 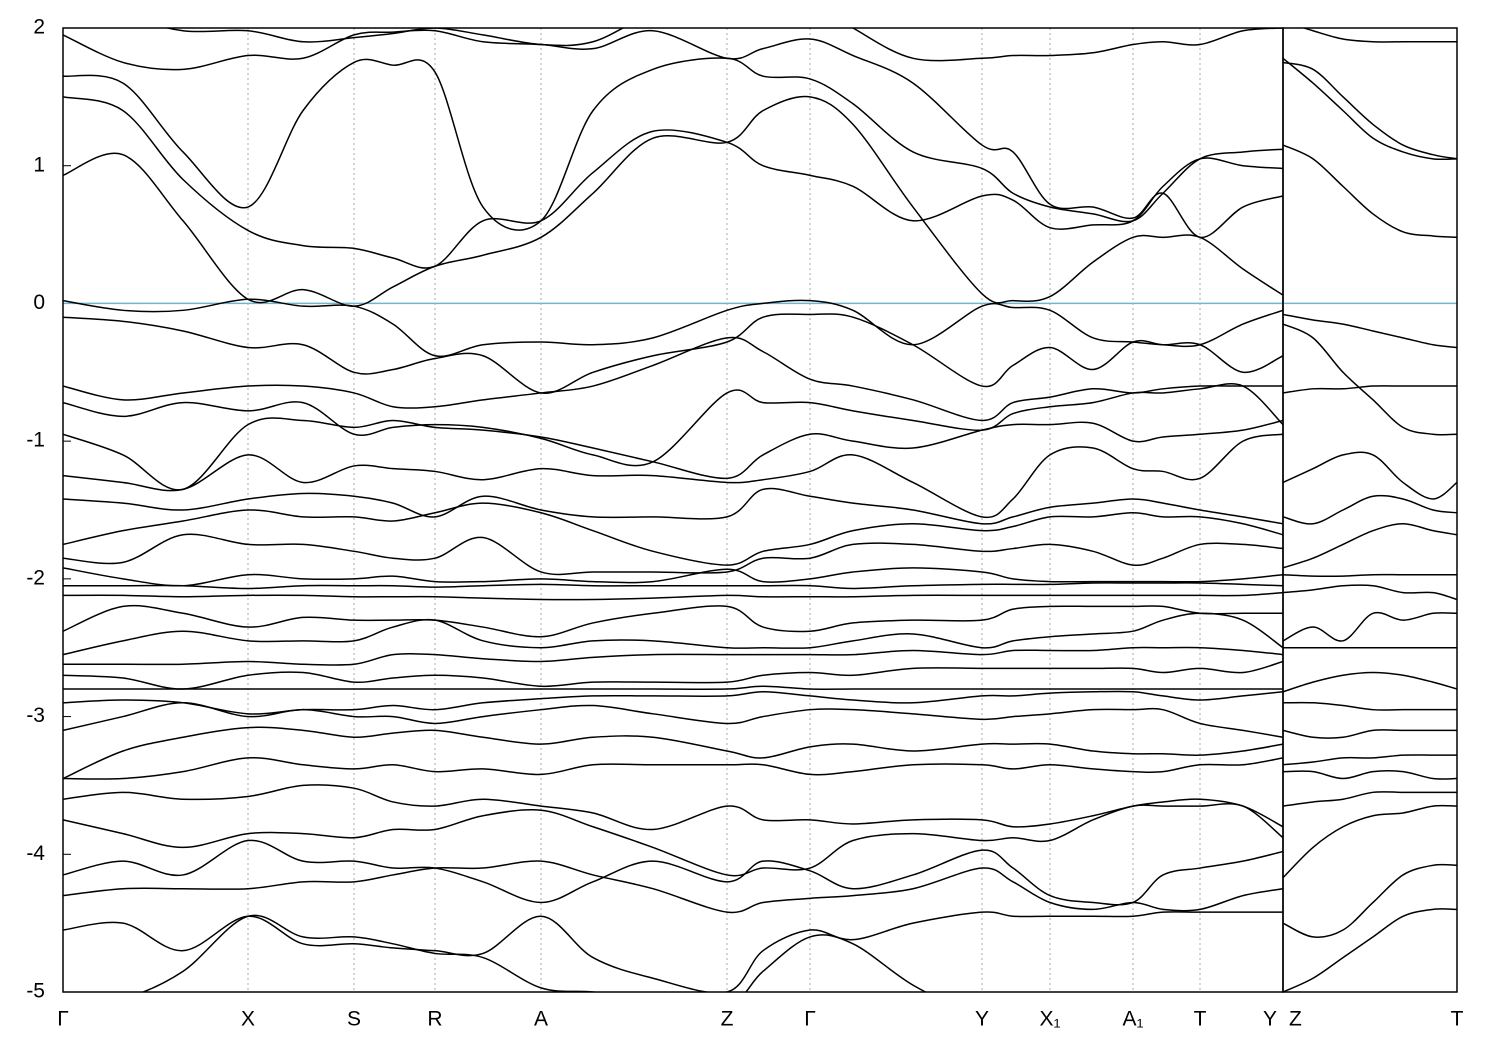 I want to click on y-tick-label: -5, so click(x=35, y=991).